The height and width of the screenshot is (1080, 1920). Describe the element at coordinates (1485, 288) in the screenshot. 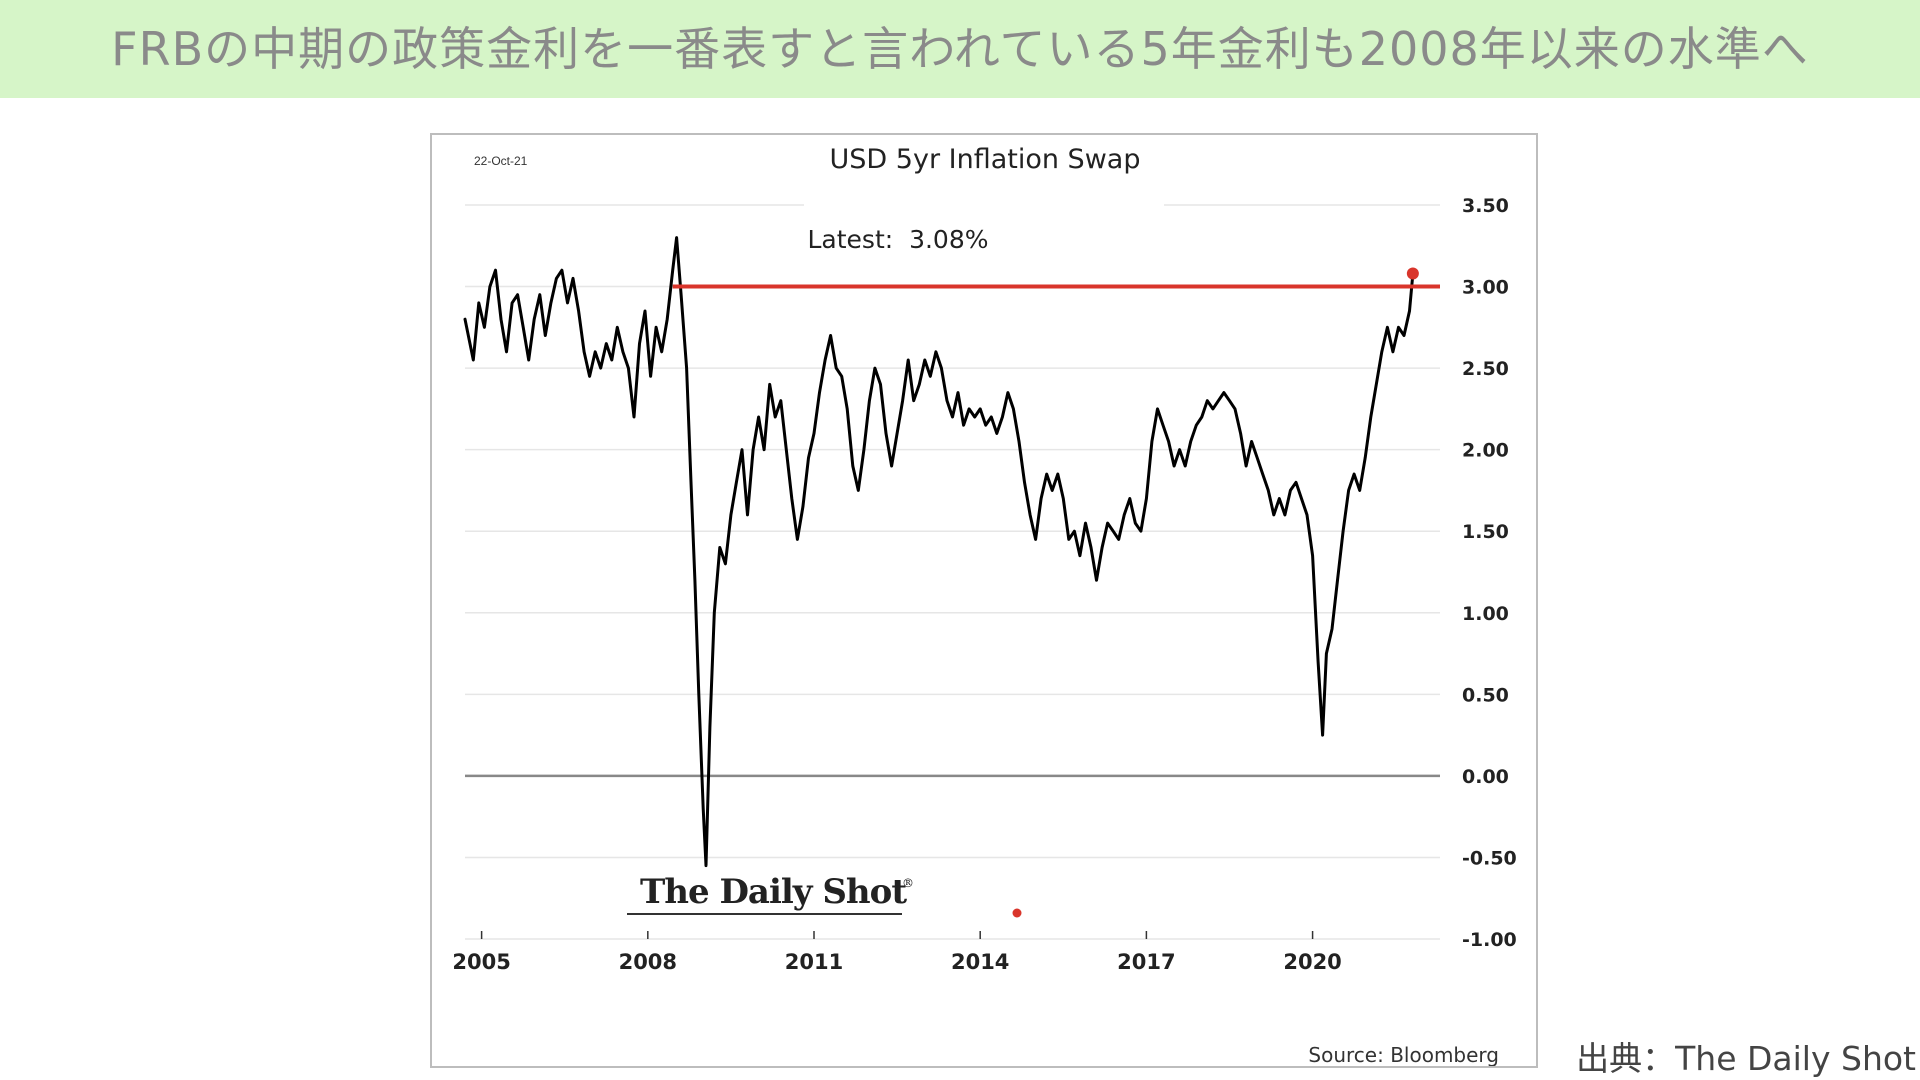

I see `y-tick-label: 3.00` at that location.